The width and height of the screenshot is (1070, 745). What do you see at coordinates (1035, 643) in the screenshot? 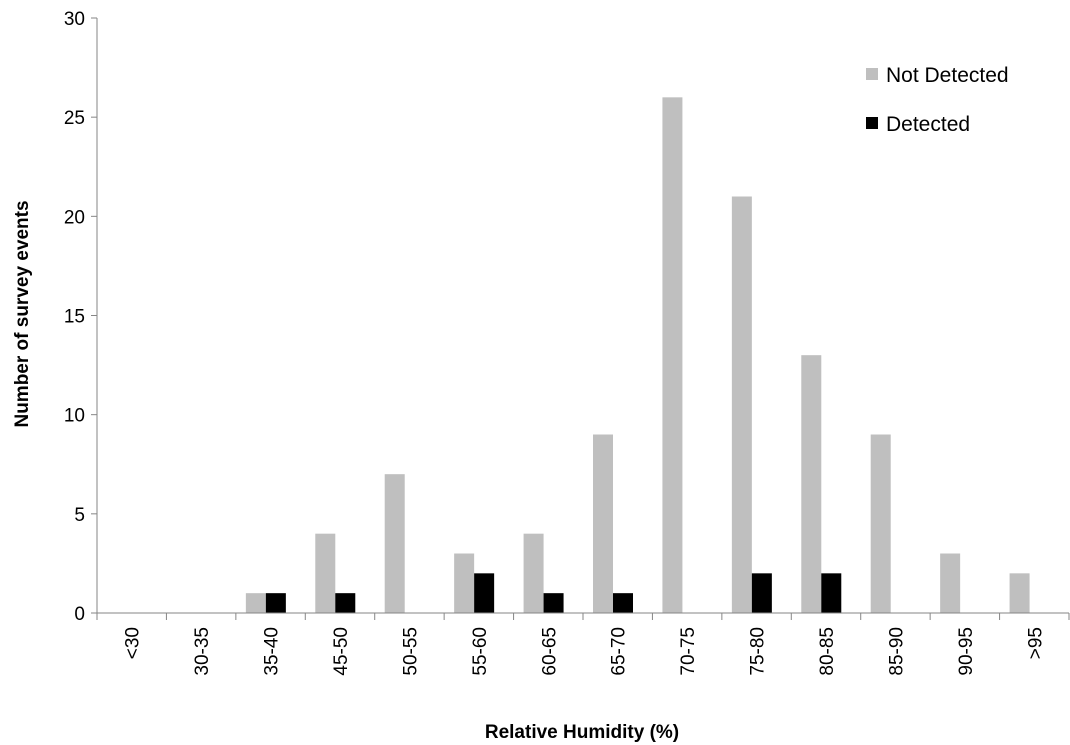
I see `x-tick-label: >95` at bounding box center [1035, 643].